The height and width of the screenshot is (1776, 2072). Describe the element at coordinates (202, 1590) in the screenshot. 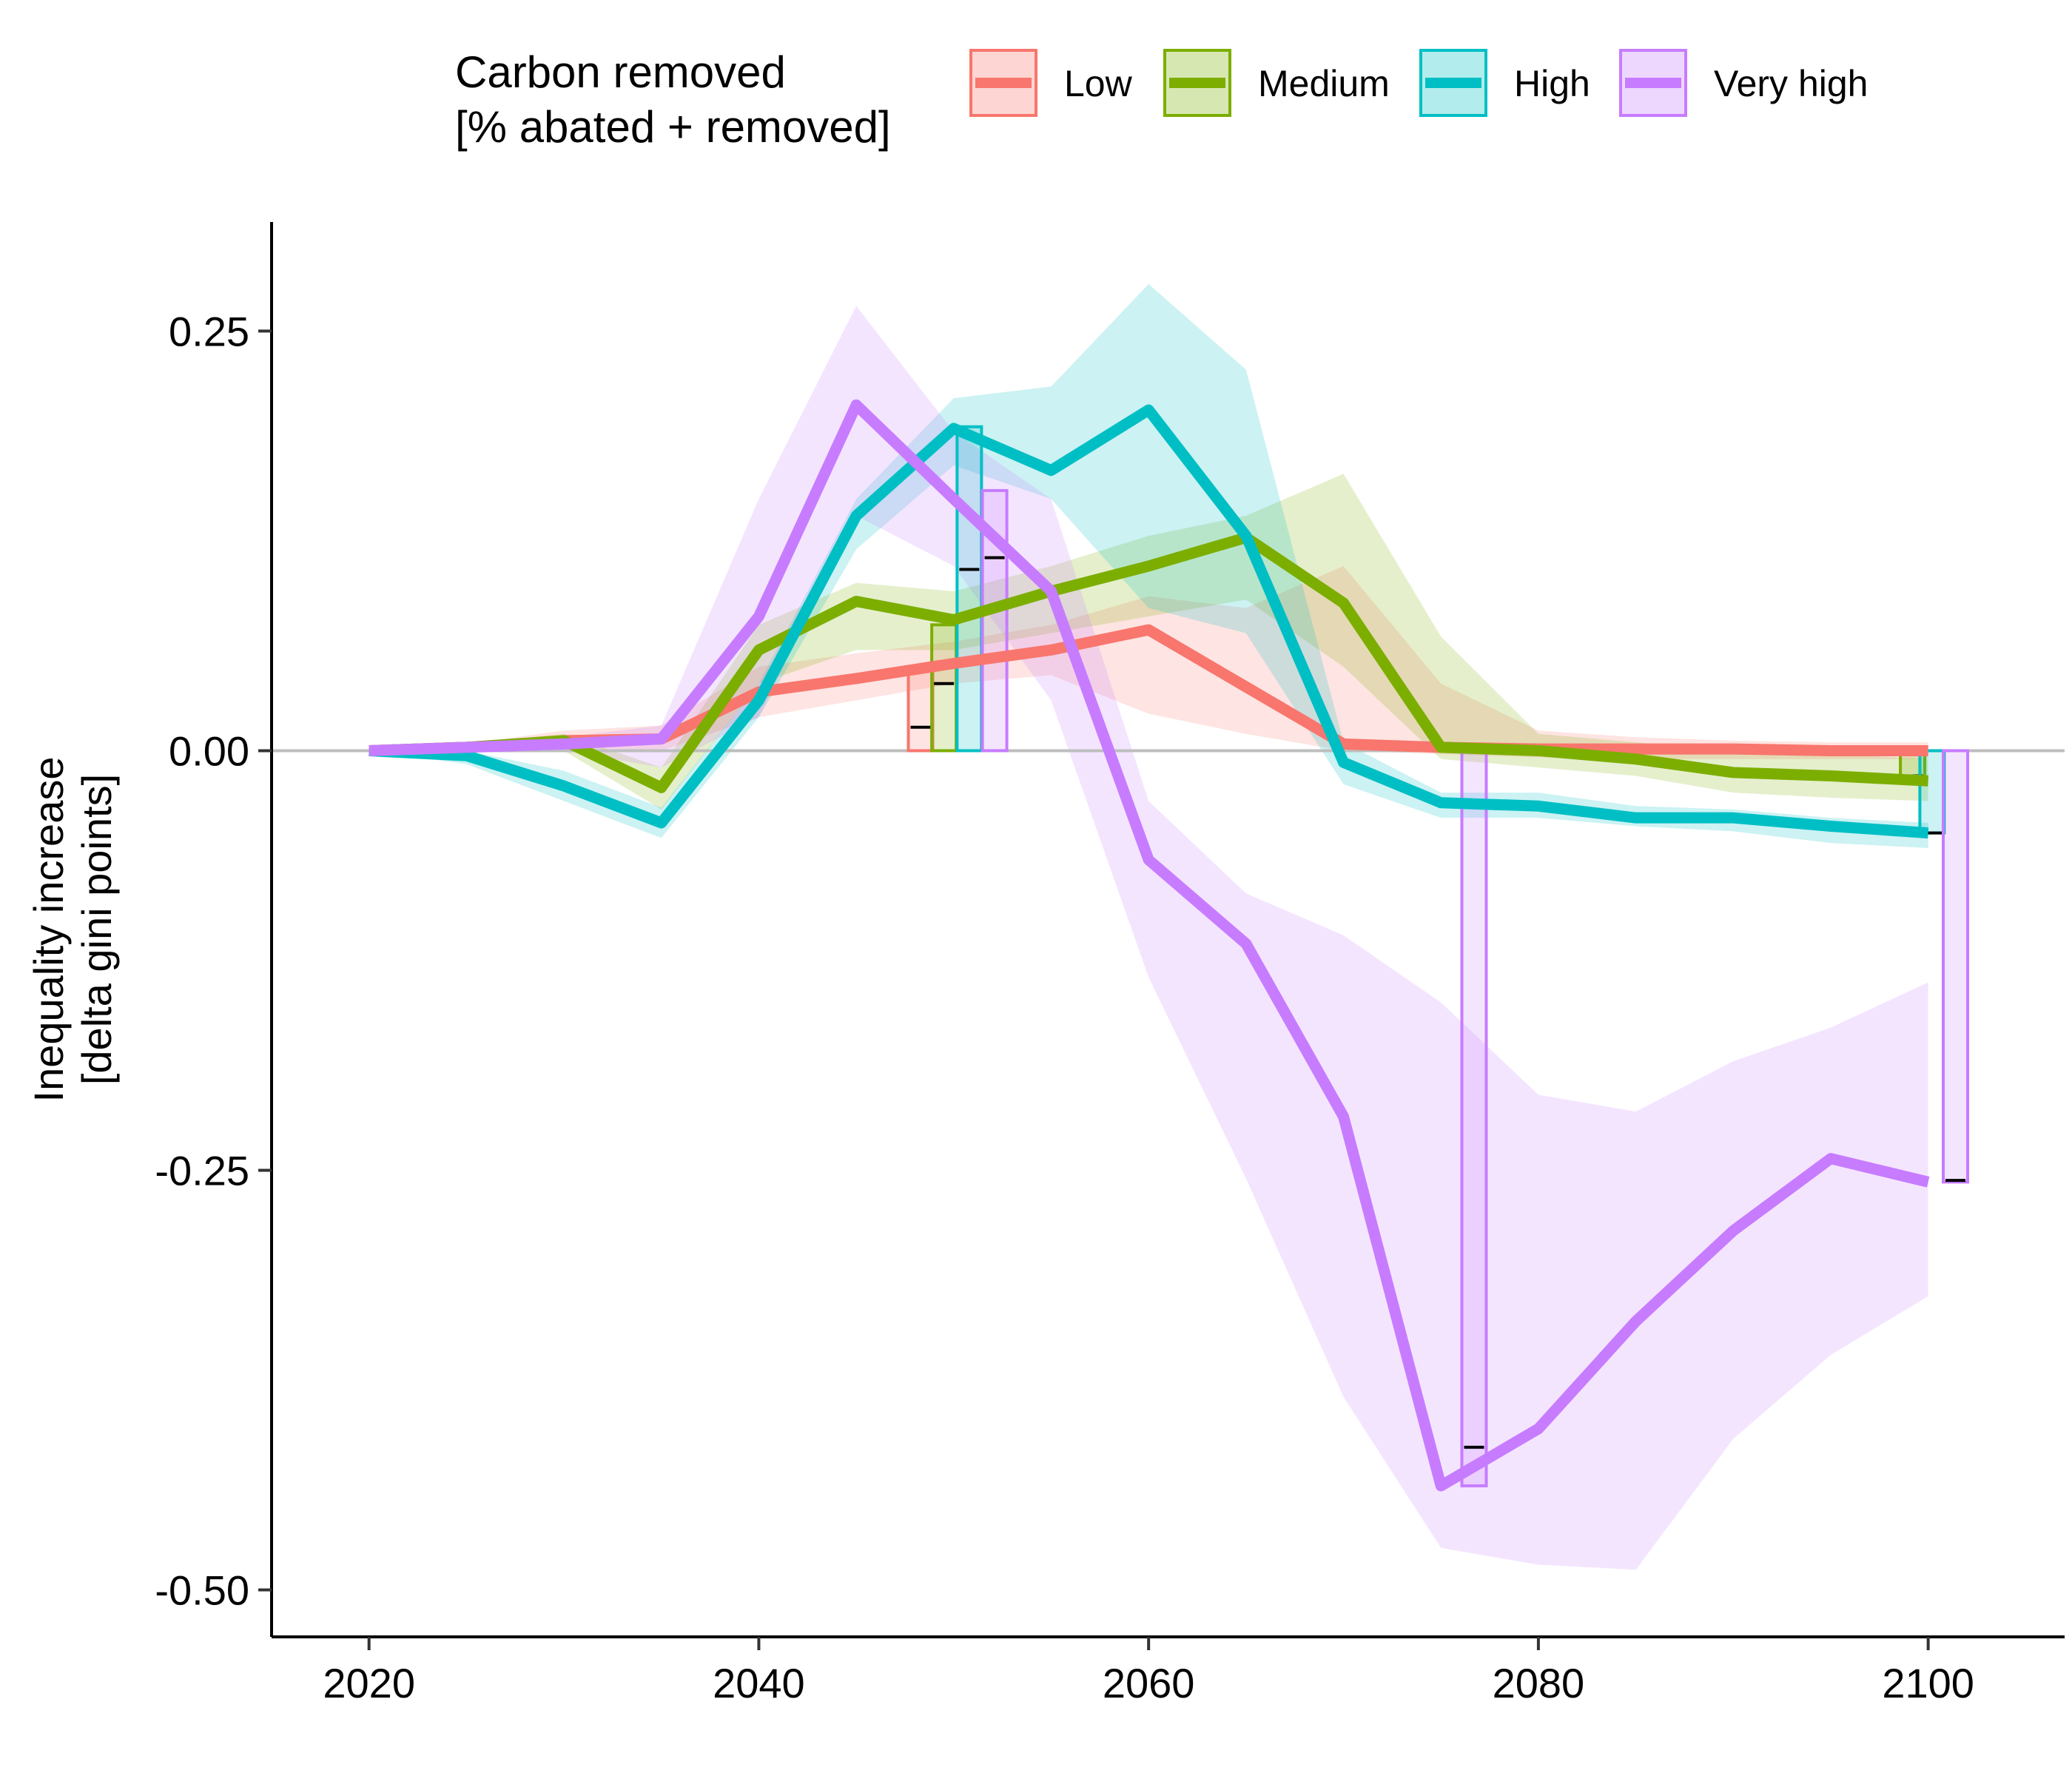

I see `y-tick-label-3: -0.50` at that location.